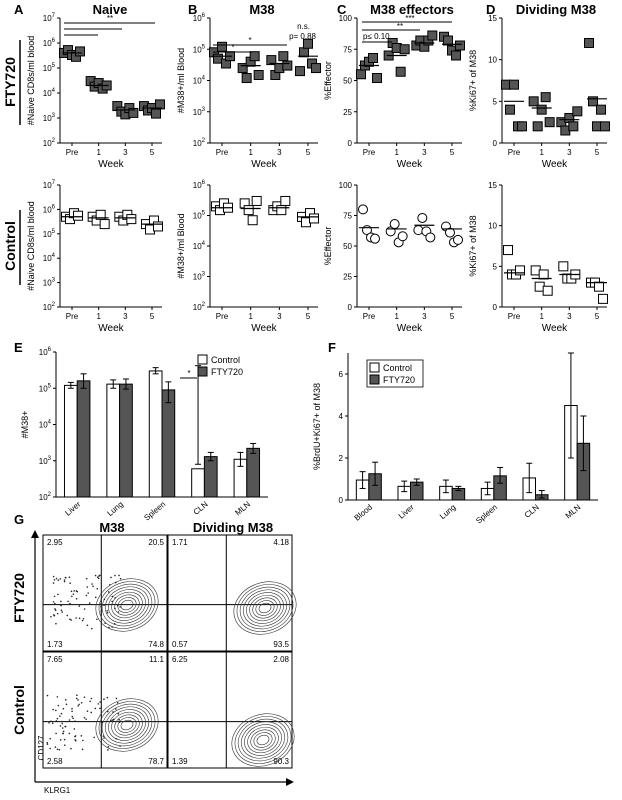 The image size is (622, 800). What do you see at coordinates (569, 316) in the screenshot?
I see `d-control-x-tick-label: 3` at bounding box center [569, 316].